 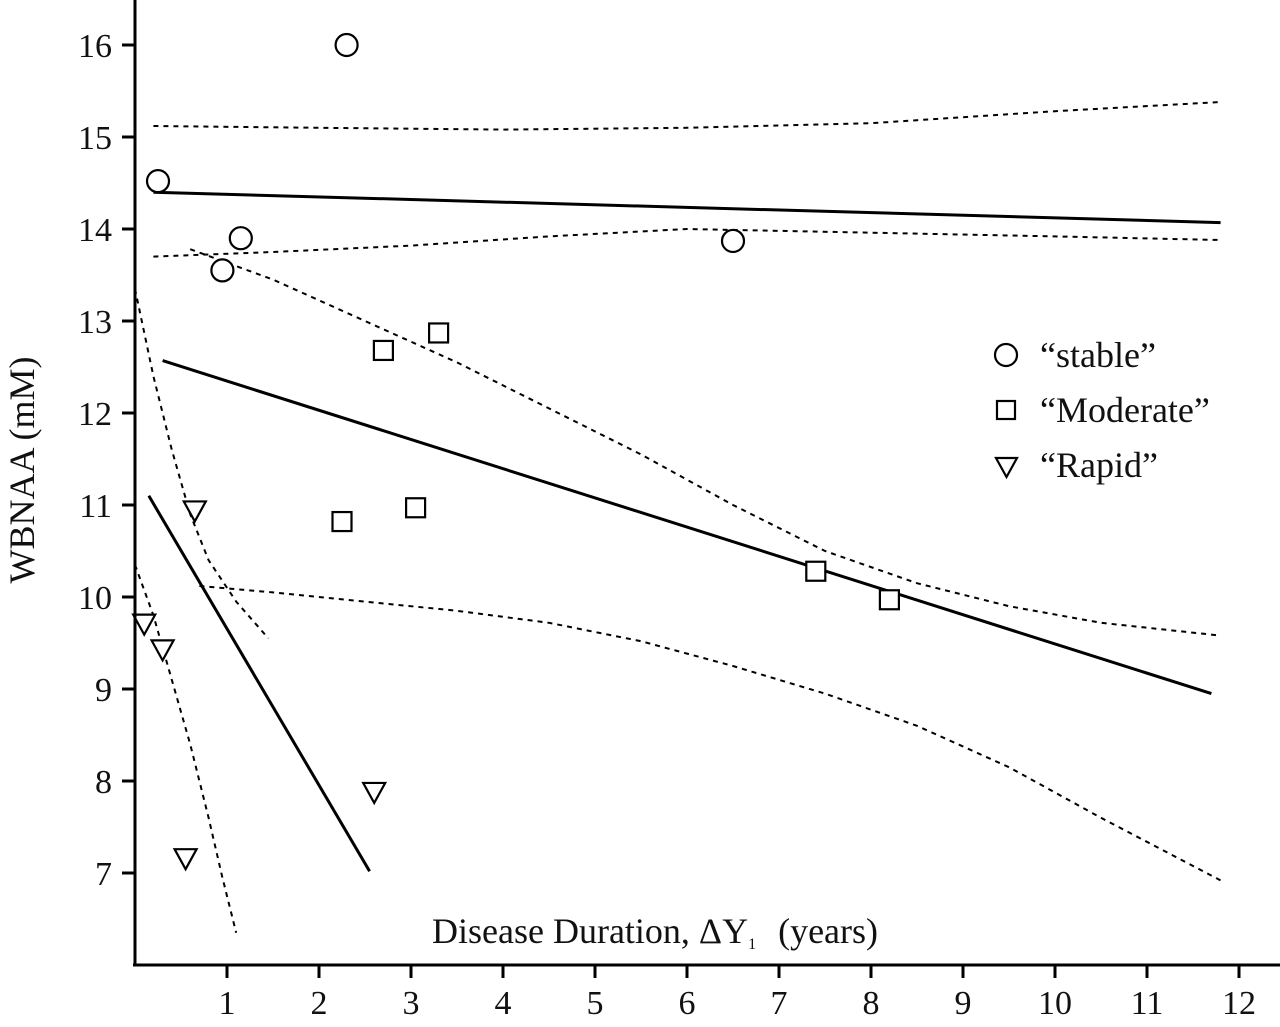 What do you see at coordinates (1147, 1003) in the screenshot?
I see `x-tick-label: 11` at bounding box center [1147, 1003].